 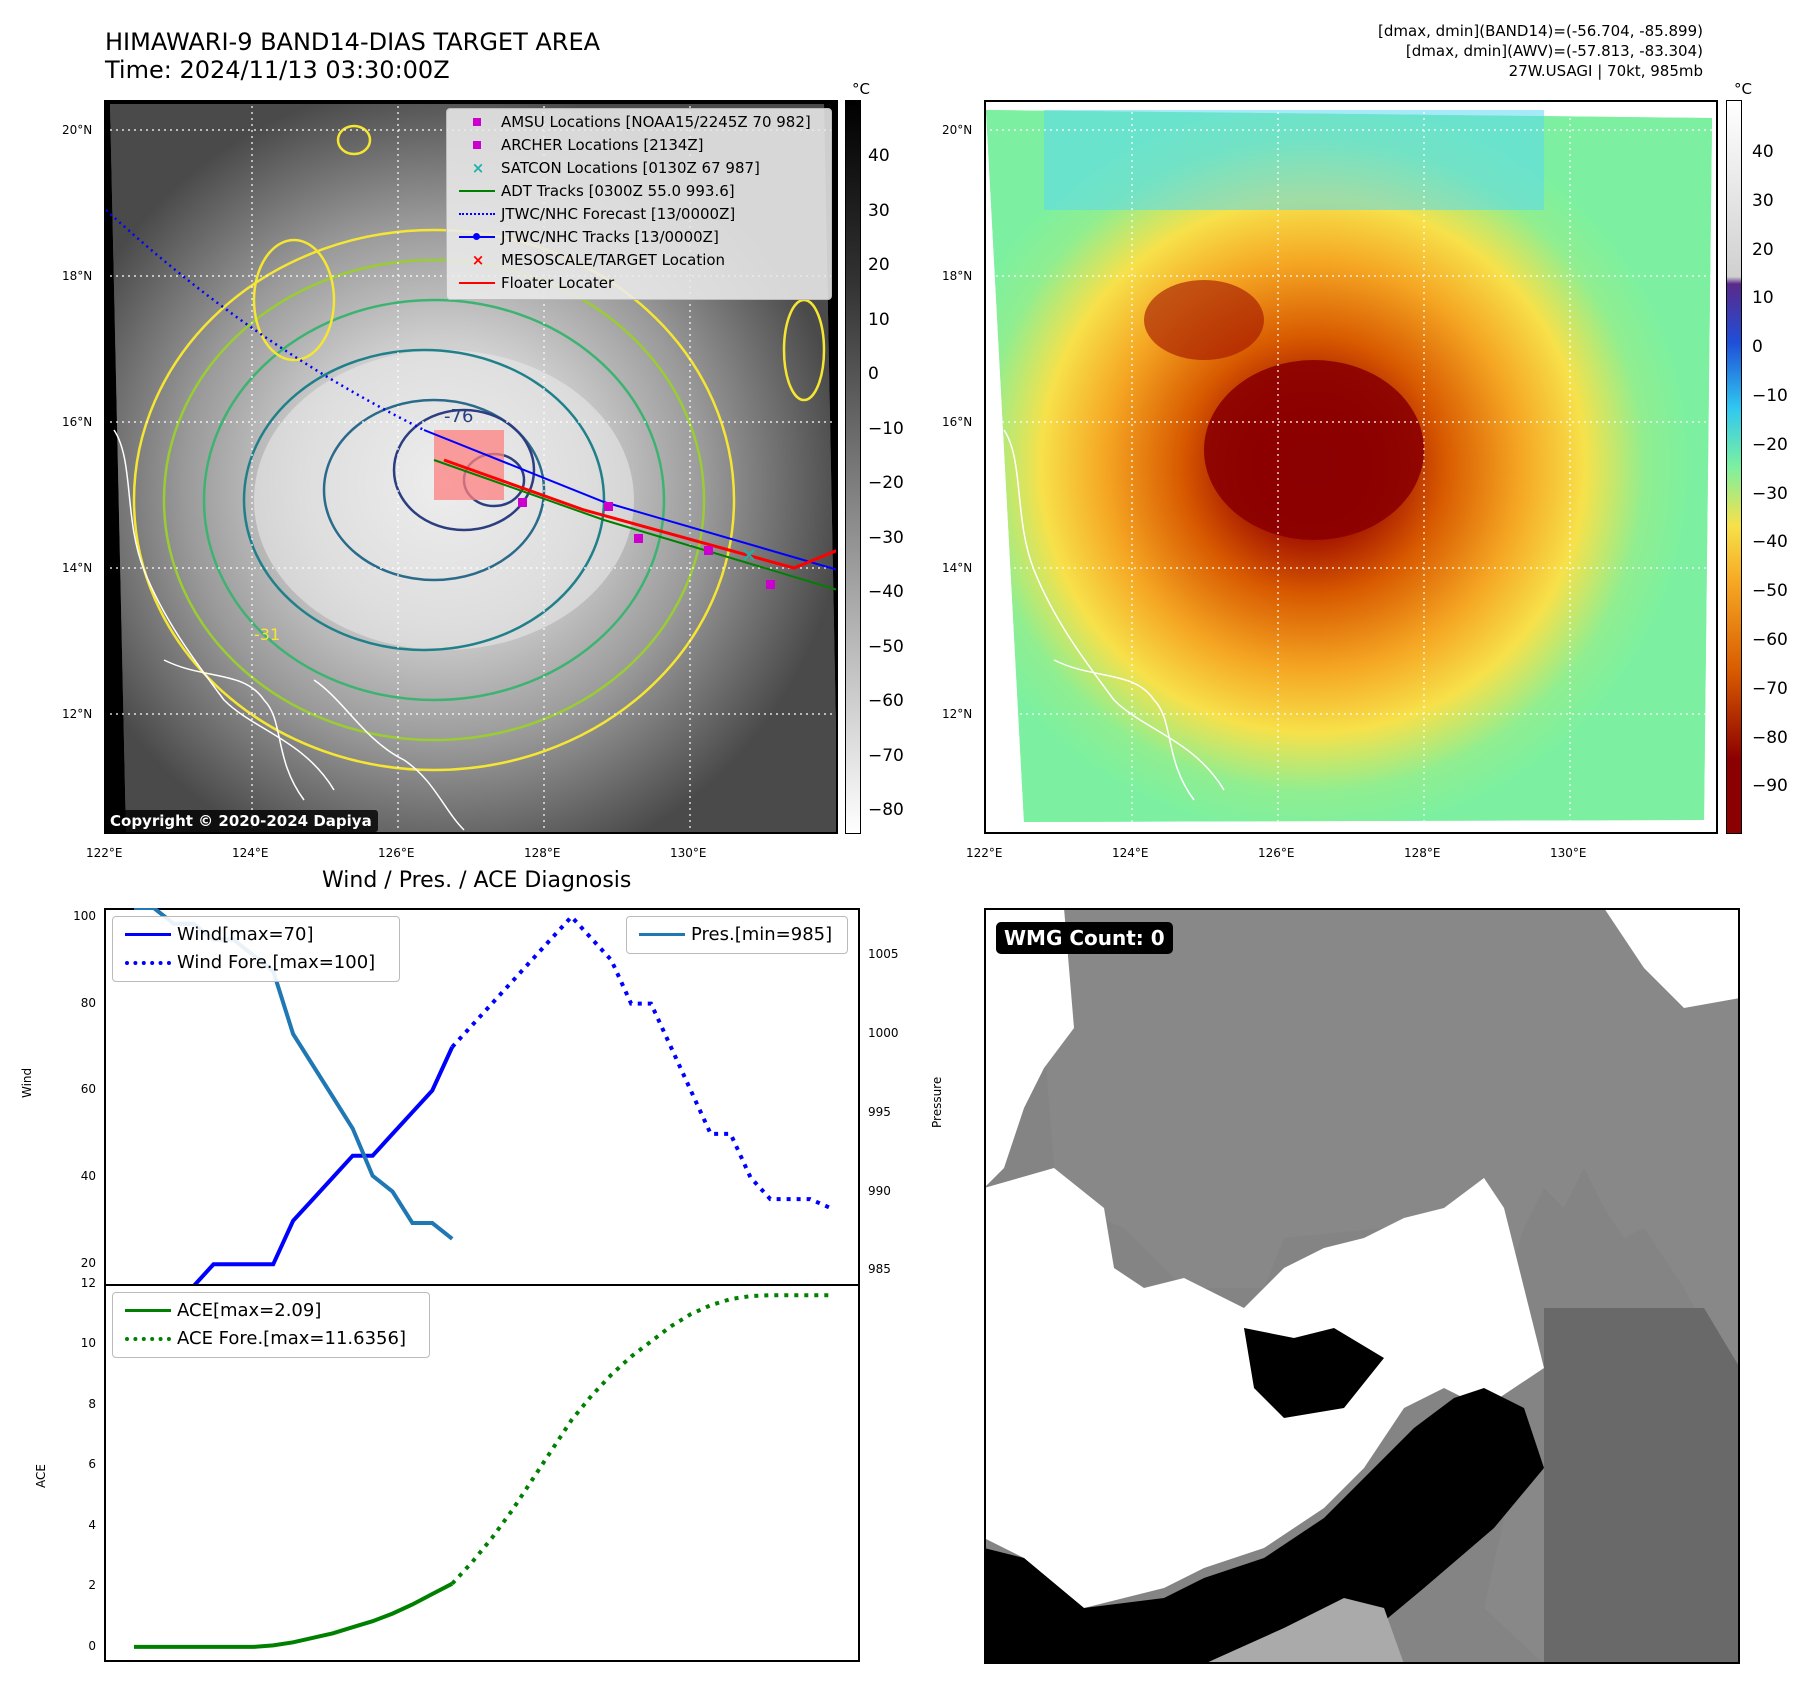 I want to click on colorbar-awv-unit: °C, so click(x=1743, y=89).